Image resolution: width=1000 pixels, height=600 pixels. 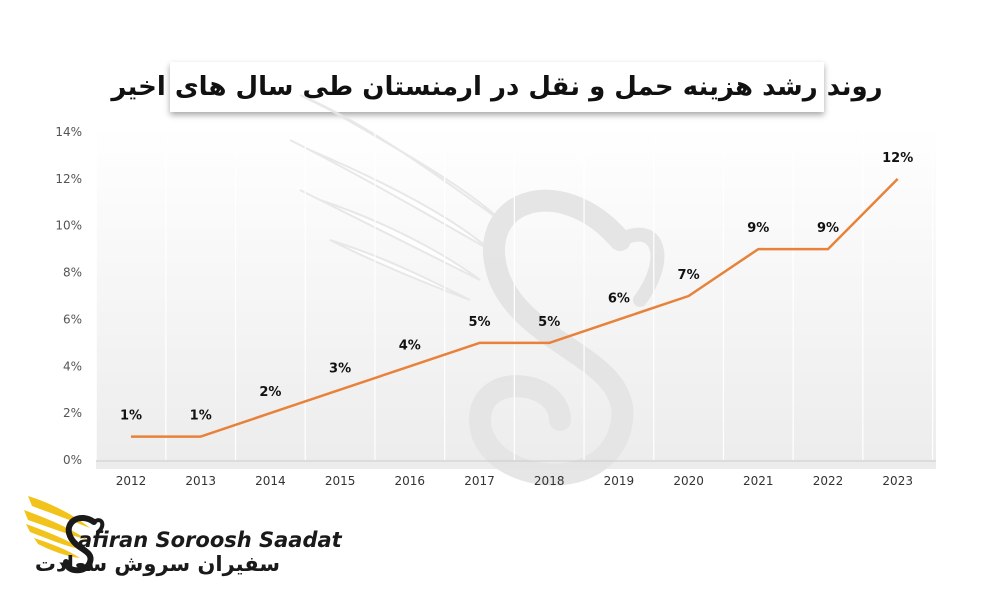 What do you see at coordinates (131, 481) in the screenshot?
I see `x-tick-label: 2012` at bounding box center [131, 481].